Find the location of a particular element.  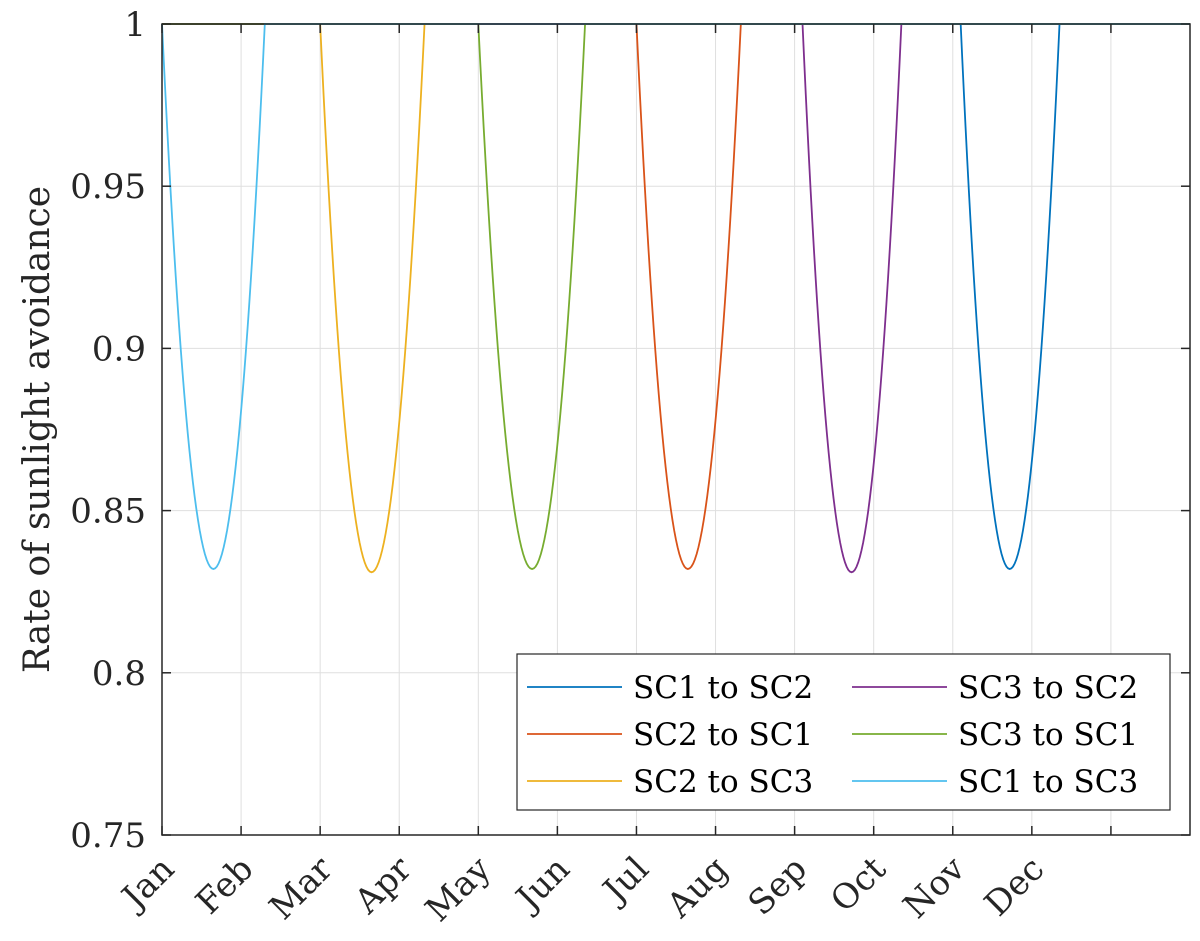

x-tick-label: Dec is located at coordinates (1014, 886).